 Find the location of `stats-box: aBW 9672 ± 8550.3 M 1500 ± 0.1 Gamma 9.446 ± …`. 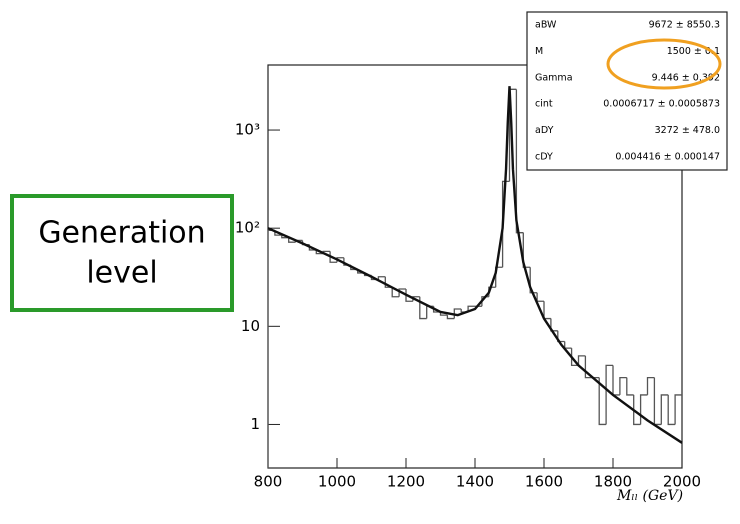

stats-box: aBW 9672 ± 8550.3 M 1500 ± 0.1 Gamma 9.446 ± … is located at coordinates (627, 91).